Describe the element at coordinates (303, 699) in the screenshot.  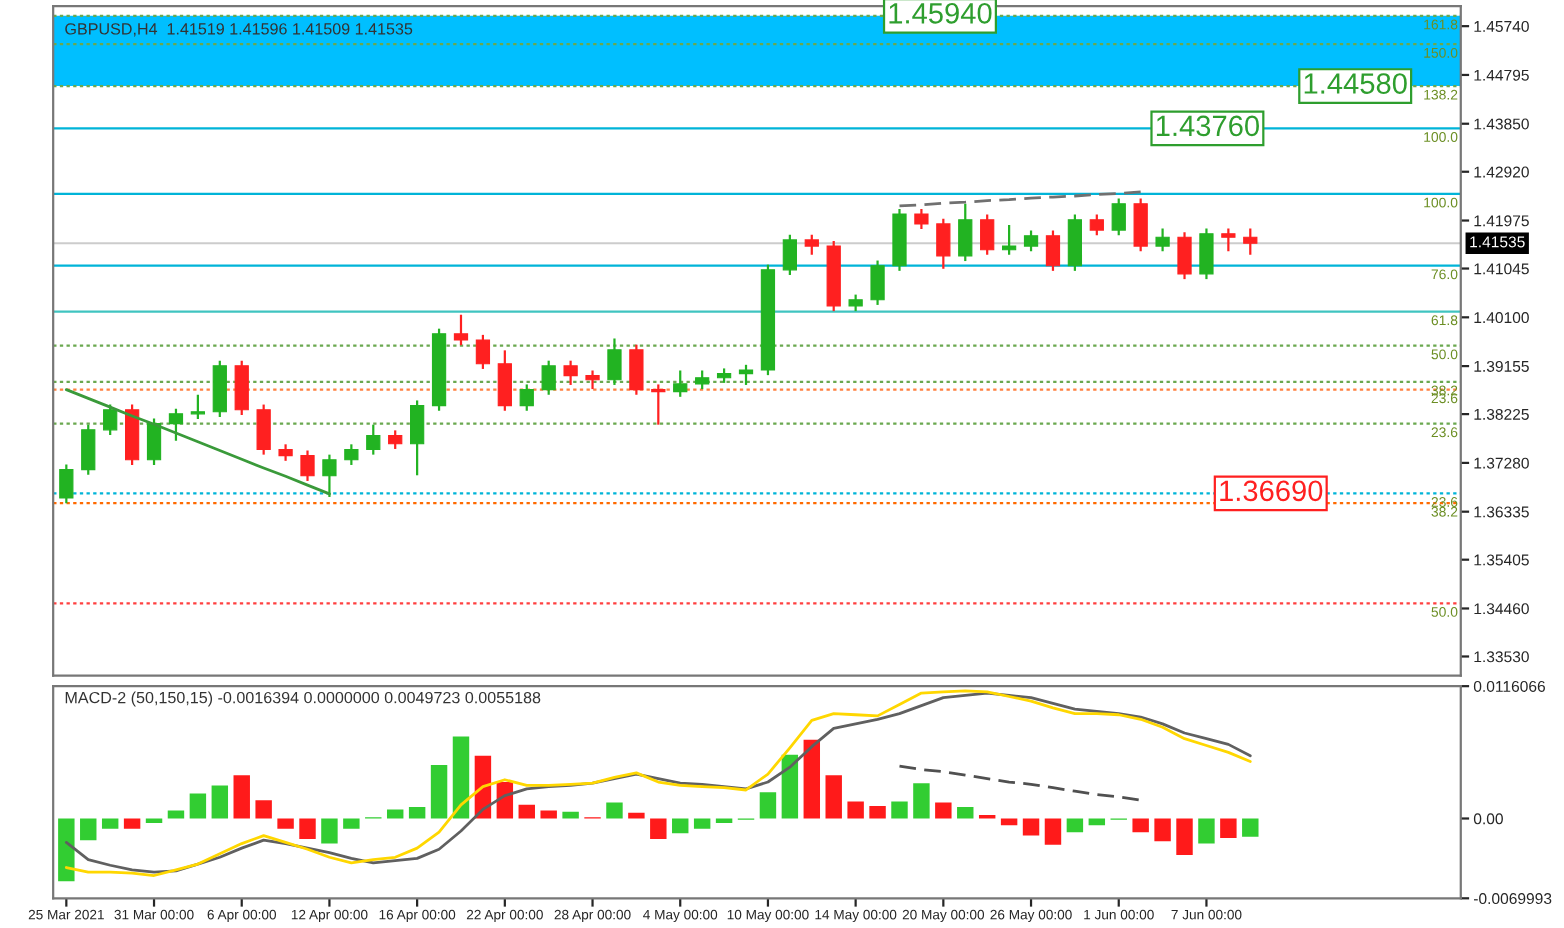
I see `chart-title: MACD-2 (50,150,15) -0.0016394 0.0000000 0.0049723 0.0055188` at that location.